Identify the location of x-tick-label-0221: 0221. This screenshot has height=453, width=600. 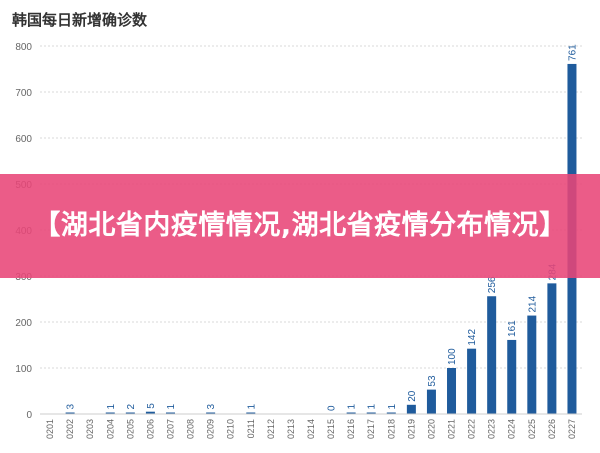
(452, 429).